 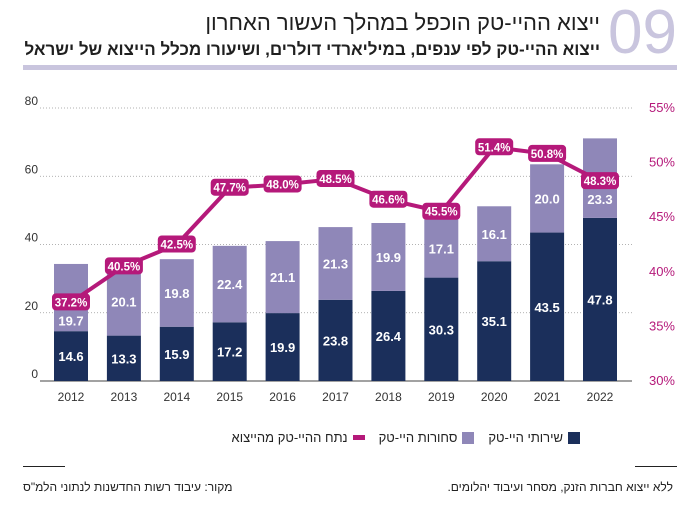 I want to click on data-label-share: 48.0%, so click(x=282, y=185).